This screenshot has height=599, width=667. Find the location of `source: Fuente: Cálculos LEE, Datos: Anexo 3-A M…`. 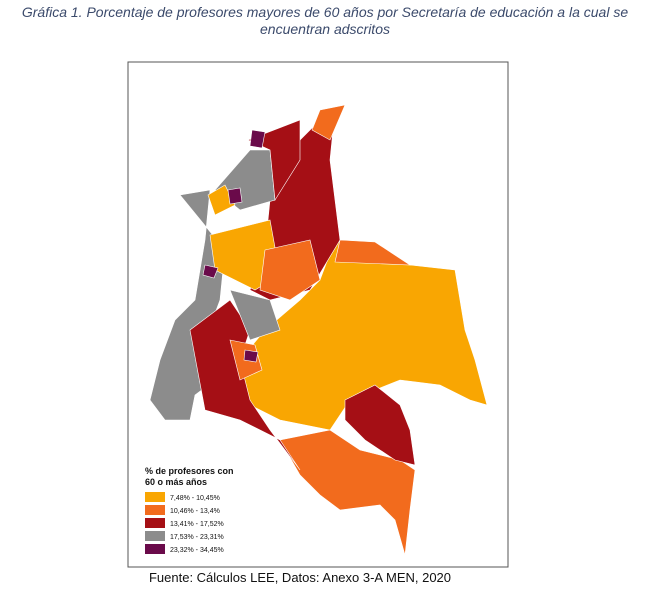

source: Fuente: Cálculos LEE, Datos: Anexo 3-A M… is located at coordinates (300, 577).